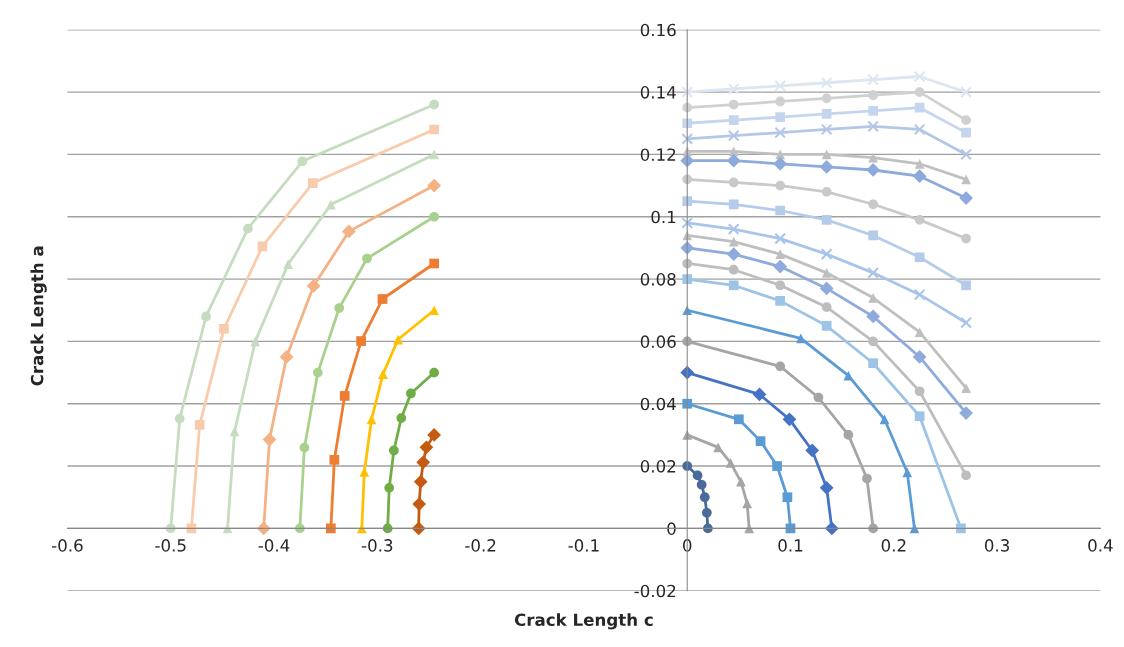  I want to click on y-tick-label: 0.04, so click(658, 404).